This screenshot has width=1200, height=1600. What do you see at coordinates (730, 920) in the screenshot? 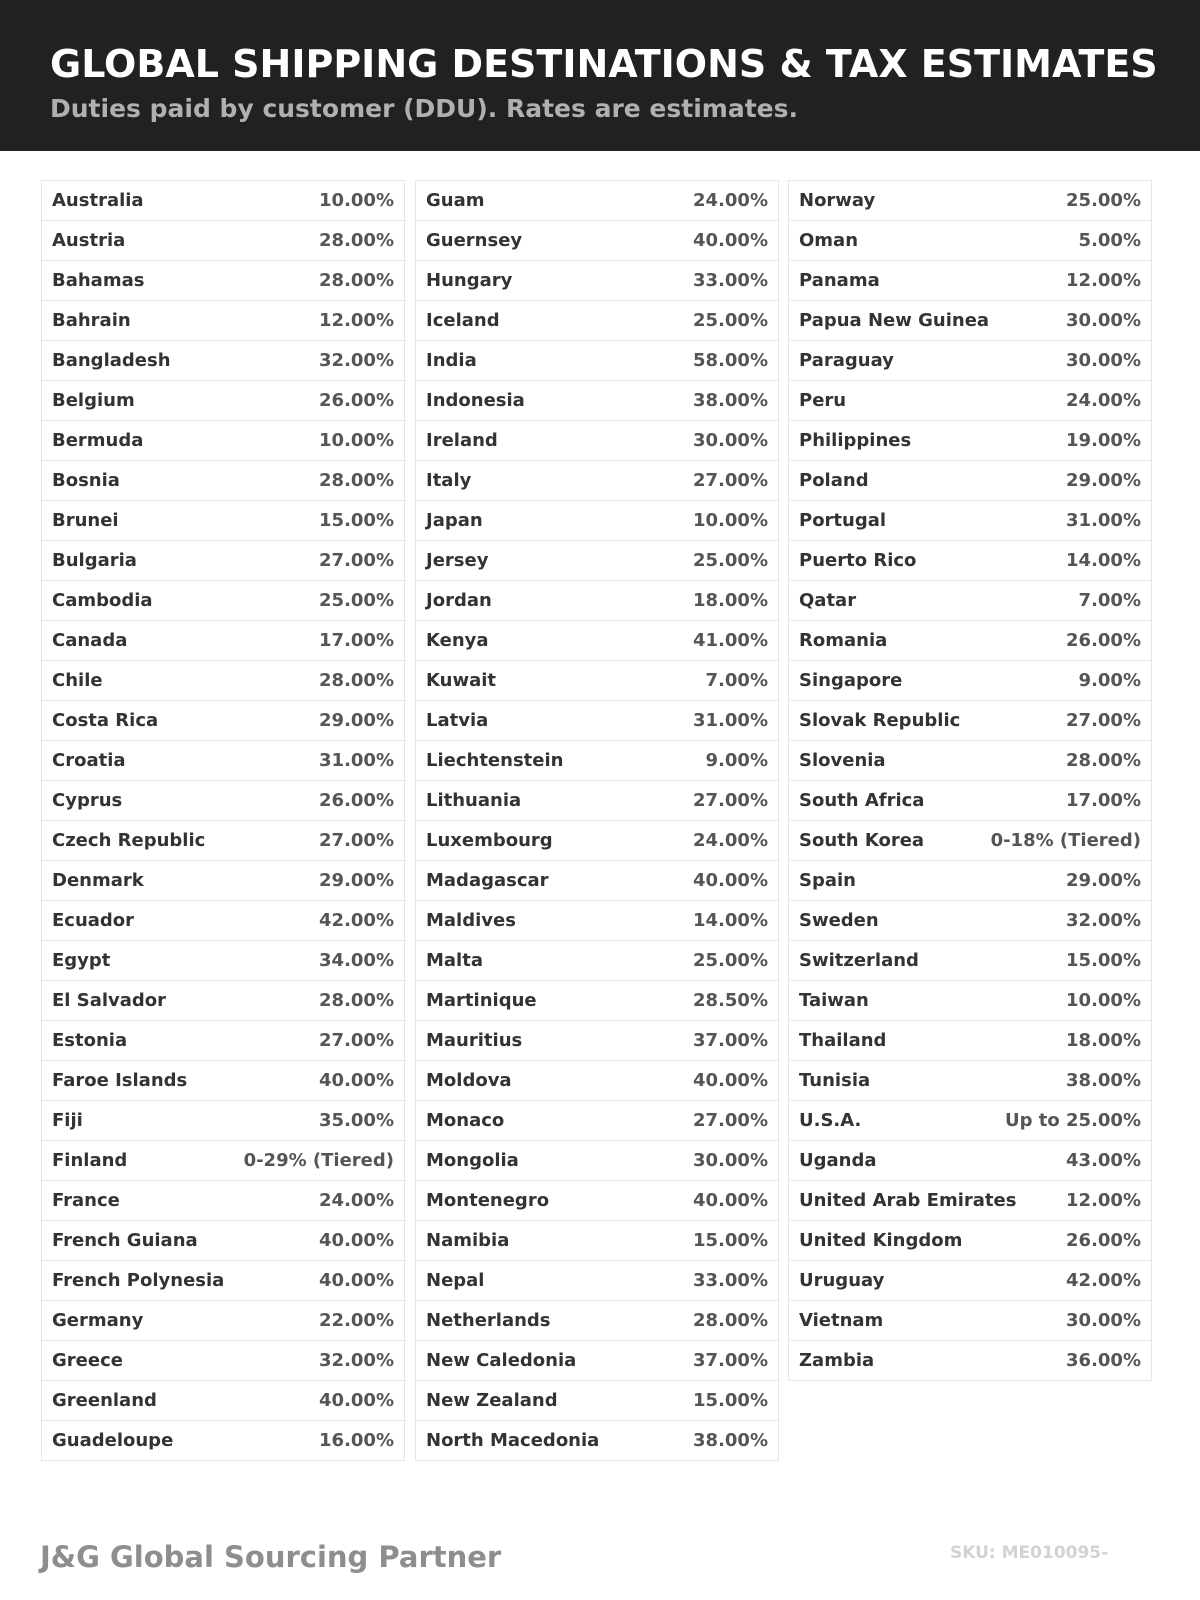
I see `tax-rate: 14.00%` at bounding box center [730, 920].